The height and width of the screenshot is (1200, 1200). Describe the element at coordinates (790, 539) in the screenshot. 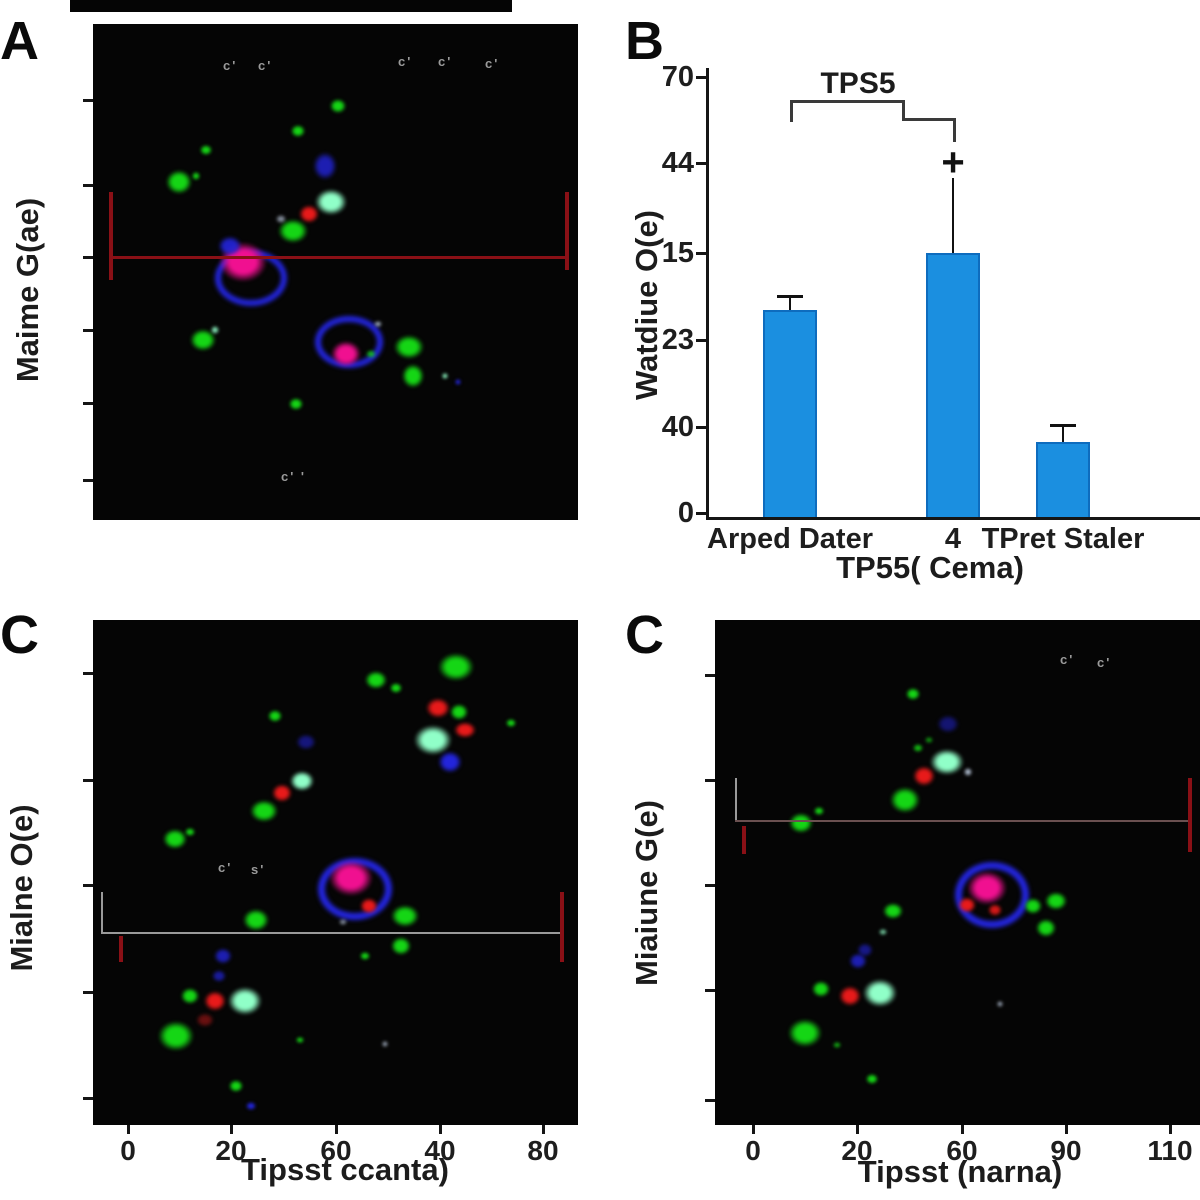

I see `bar-category-label: Arped Dater` at that location.